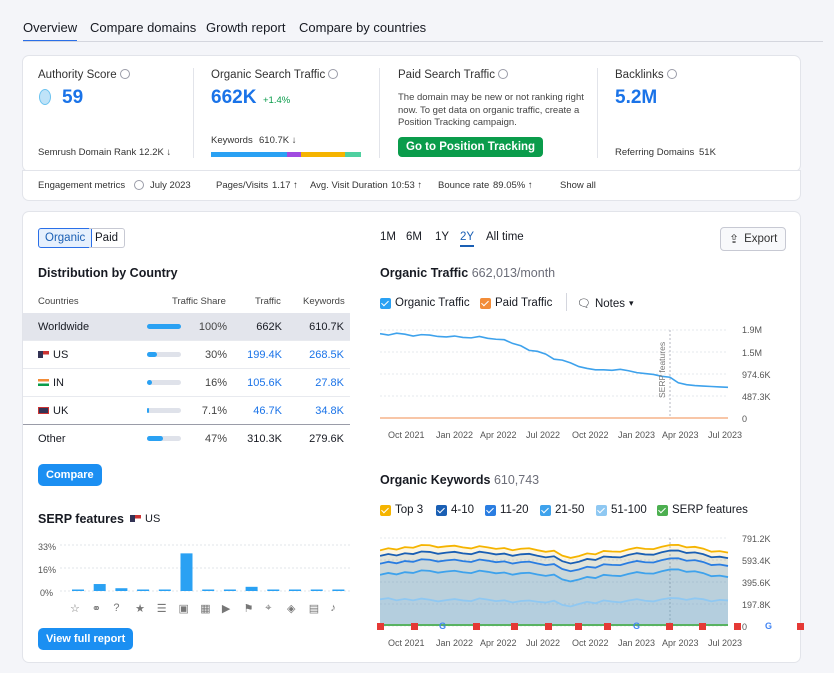 Image resolution: width=834 pixels, height=673 pixels. What do you see at coordinates (291, 609) in the screenshot?
I see `graduation-icon: ◈` at bounding box center [291, 609].